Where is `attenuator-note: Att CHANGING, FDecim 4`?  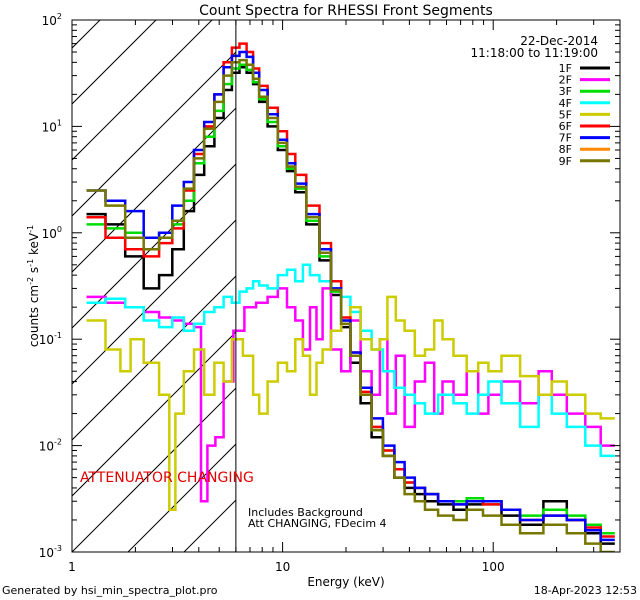
attenuator-note: Att CHANGING, FDecim 4 is located at coordinates (317, 523).